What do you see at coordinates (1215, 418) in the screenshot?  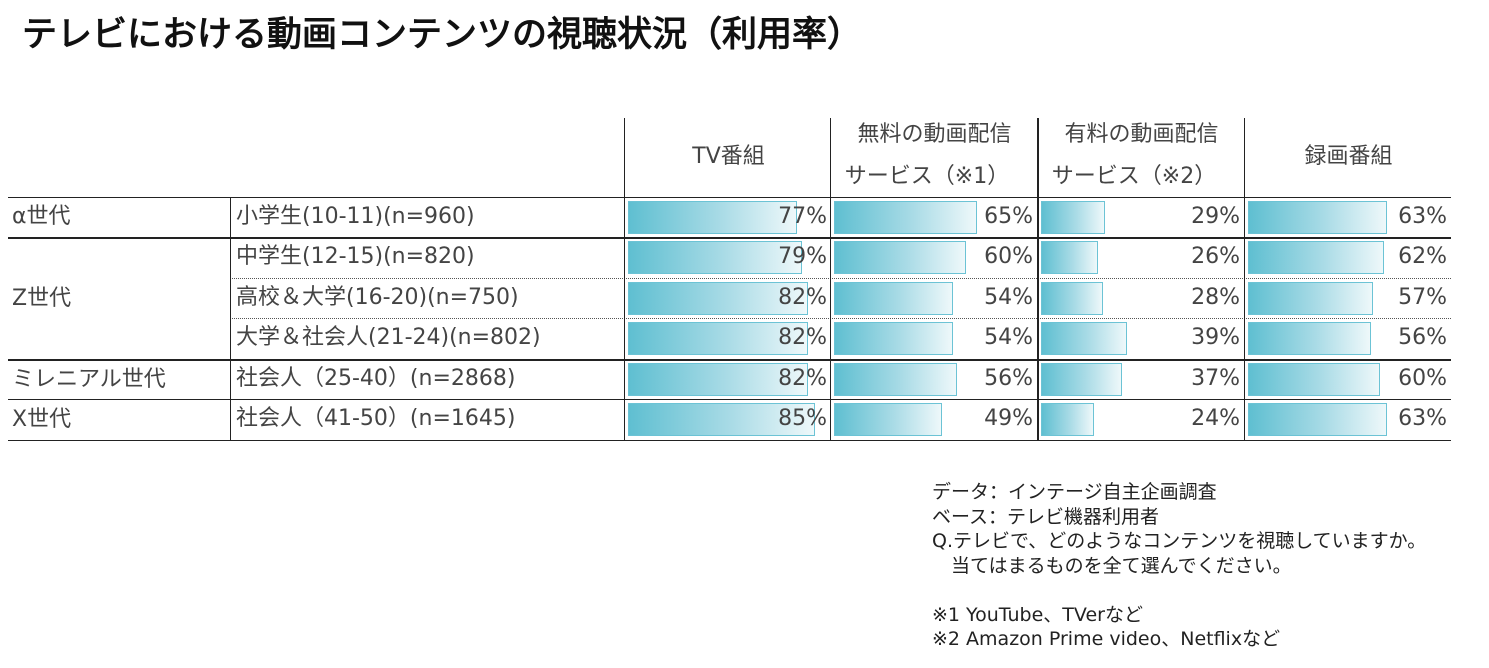 I see `value-label: 24%` at bounding box center [1215, 418].